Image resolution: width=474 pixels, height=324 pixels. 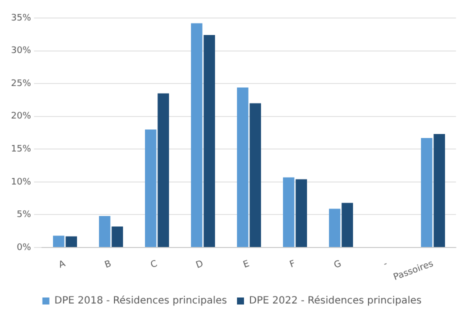 What do you see at coordinates (24, 215) in the screenshot?
I see `y-tick-label: 5%` at bounding box center [24, 215].